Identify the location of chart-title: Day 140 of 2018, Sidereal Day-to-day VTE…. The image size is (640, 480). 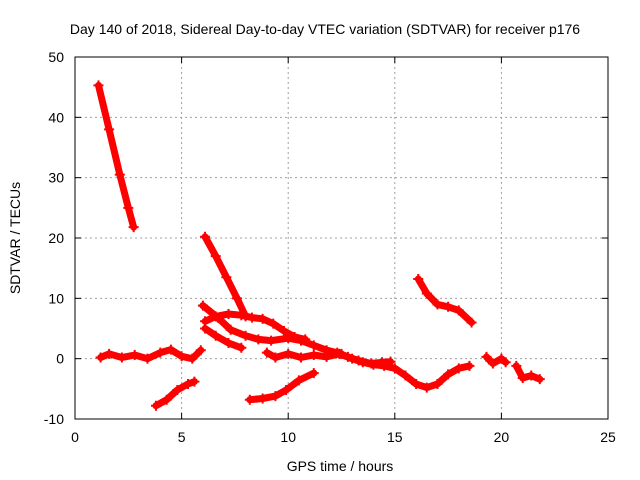
(325, 29).